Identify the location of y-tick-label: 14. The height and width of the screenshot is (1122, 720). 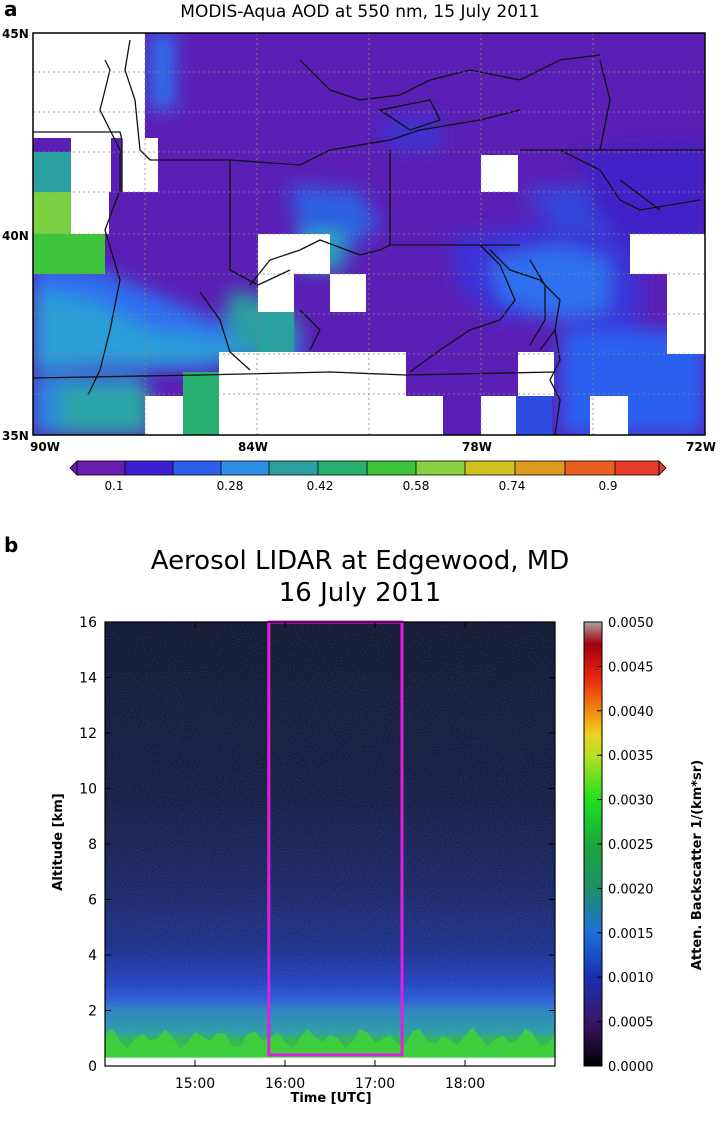
(88, 679).